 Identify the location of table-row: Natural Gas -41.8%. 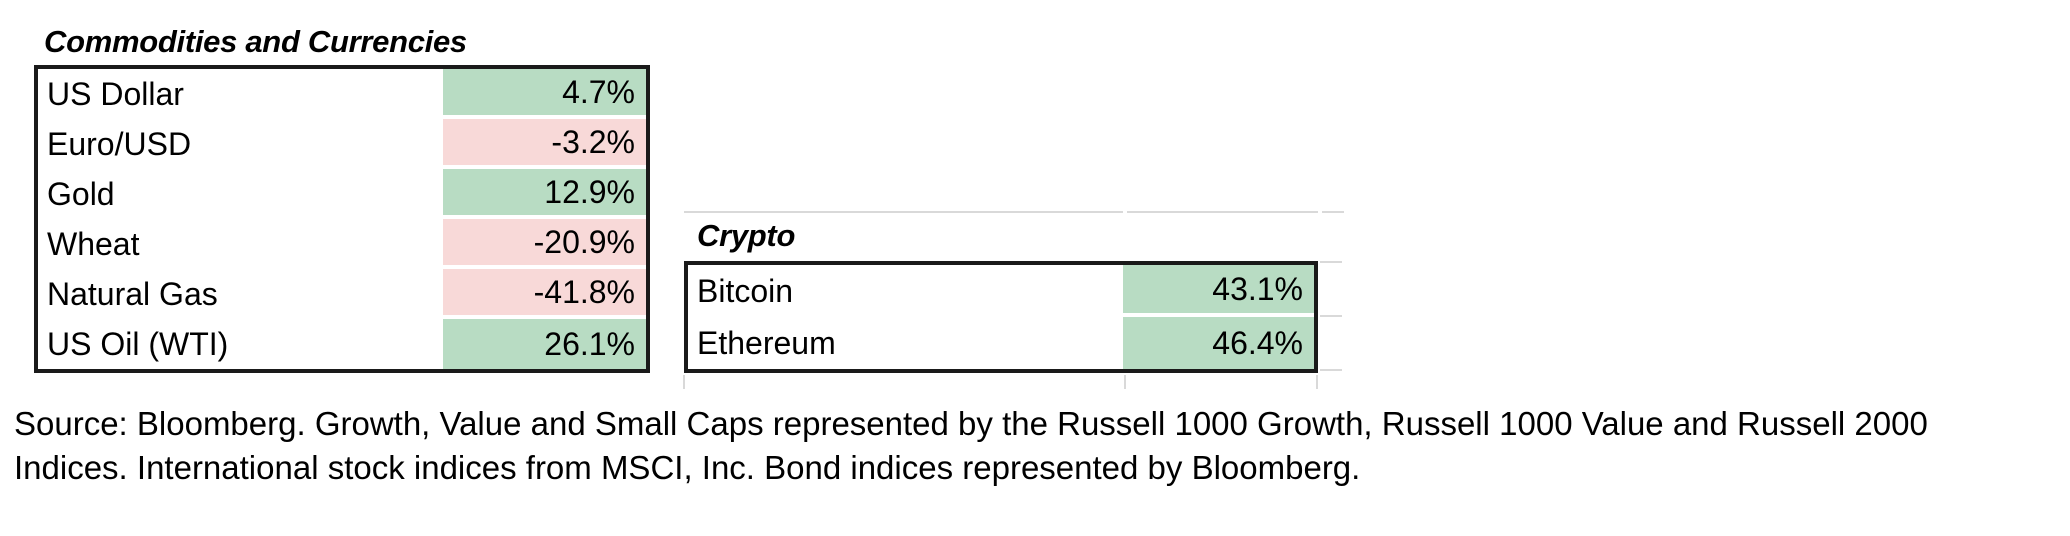
(342, 294).